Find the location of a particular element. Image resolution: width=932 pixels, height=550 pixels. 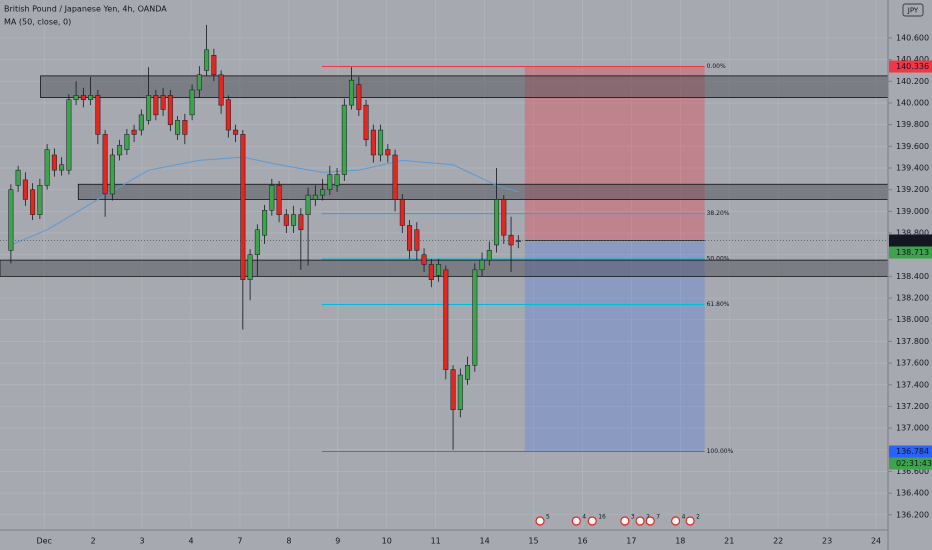

x-tick-label: 2 is located at coordinates (93, 541).